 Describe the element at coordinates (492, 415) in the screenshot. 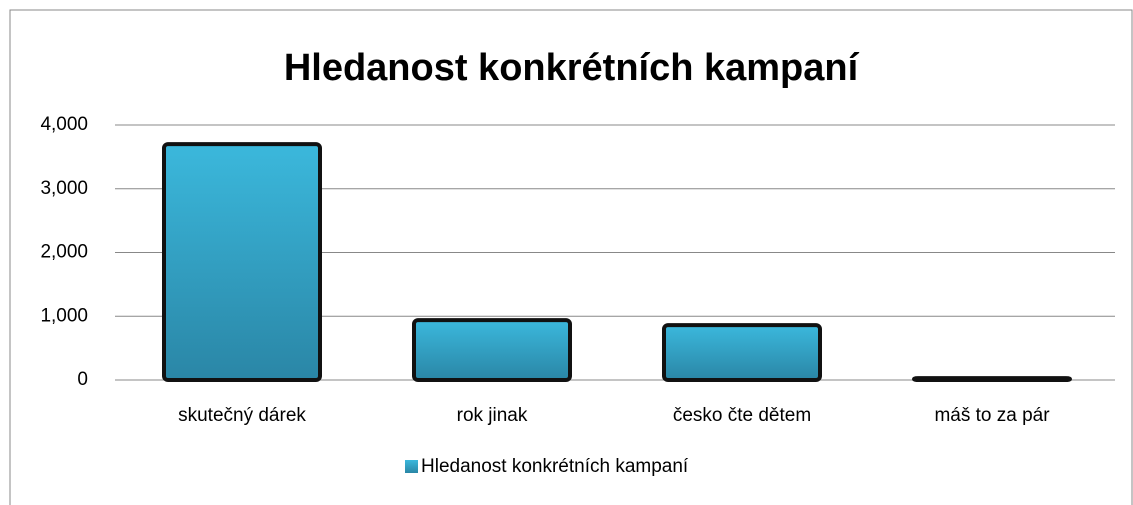

I see `x-tick-label: rok jinak` at that location.